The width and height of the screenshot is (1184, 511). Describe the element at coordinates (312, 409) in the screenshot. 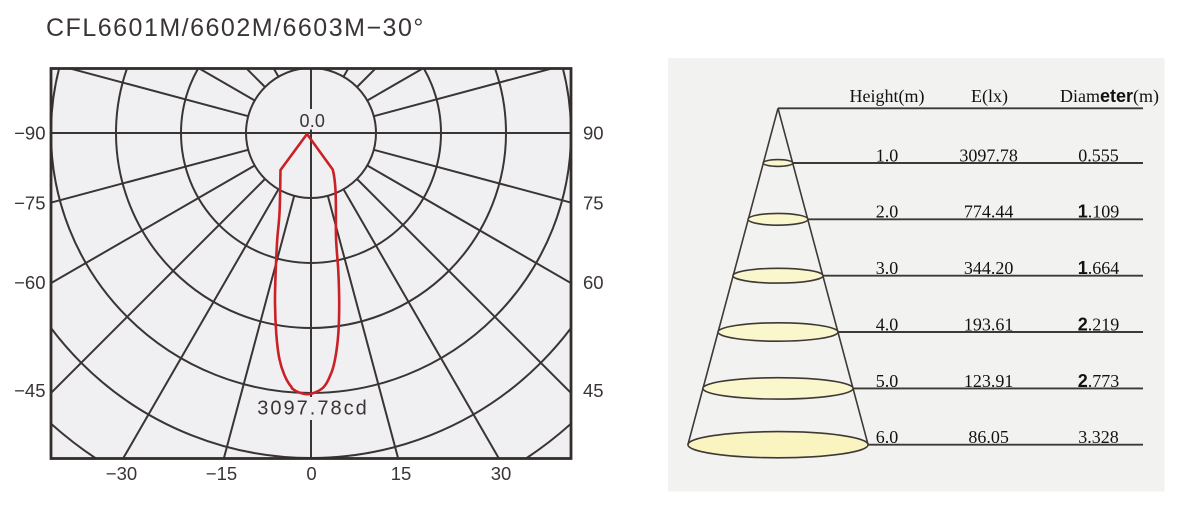

I see `svg-text: 3097.78cd` at that location.